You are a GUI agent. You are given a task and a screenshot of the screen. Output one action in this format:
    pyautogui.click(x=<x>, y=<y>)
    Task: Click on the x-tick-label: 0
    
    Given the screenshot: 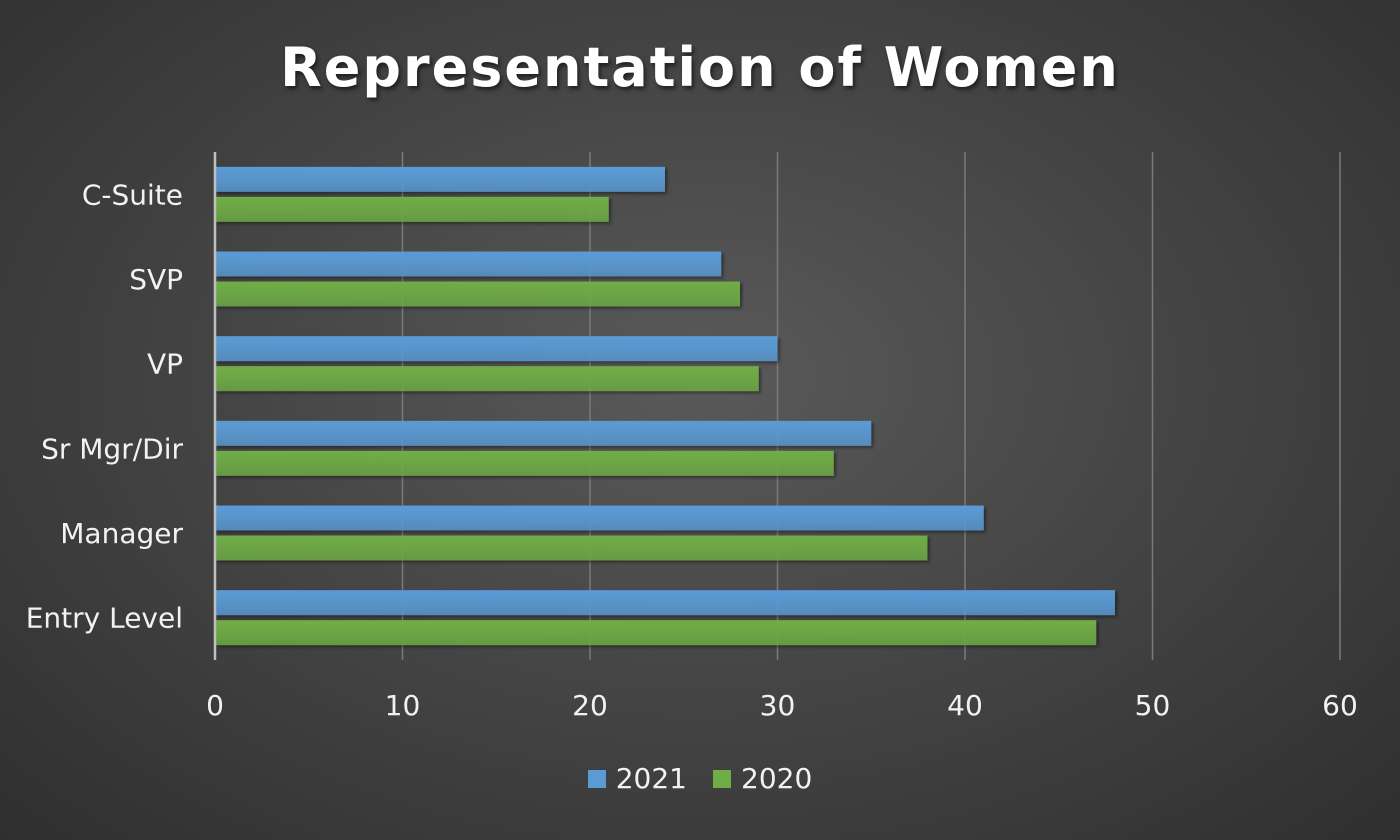 What is the action you would take?
    pyautogui.click(x=215, y=705)
    